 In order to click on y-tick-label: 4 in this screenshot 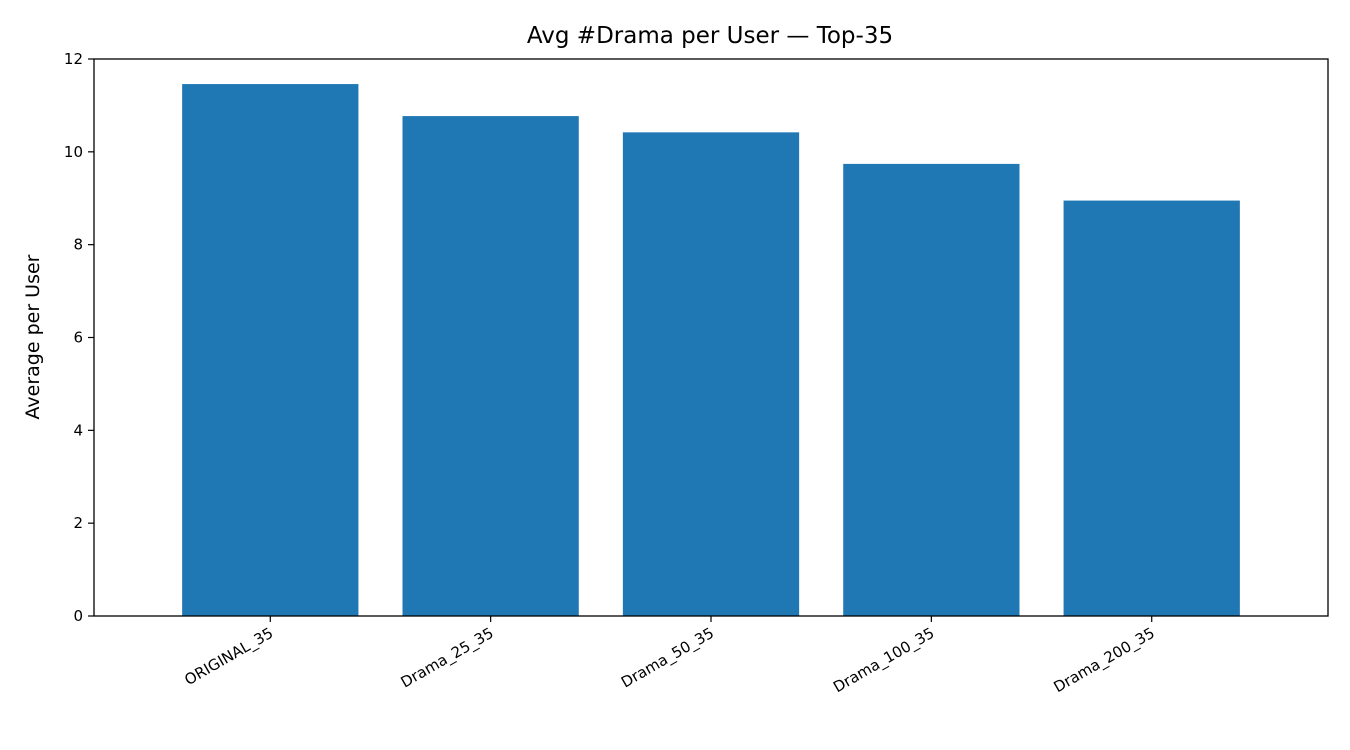, I will do `click(78, 430)`.